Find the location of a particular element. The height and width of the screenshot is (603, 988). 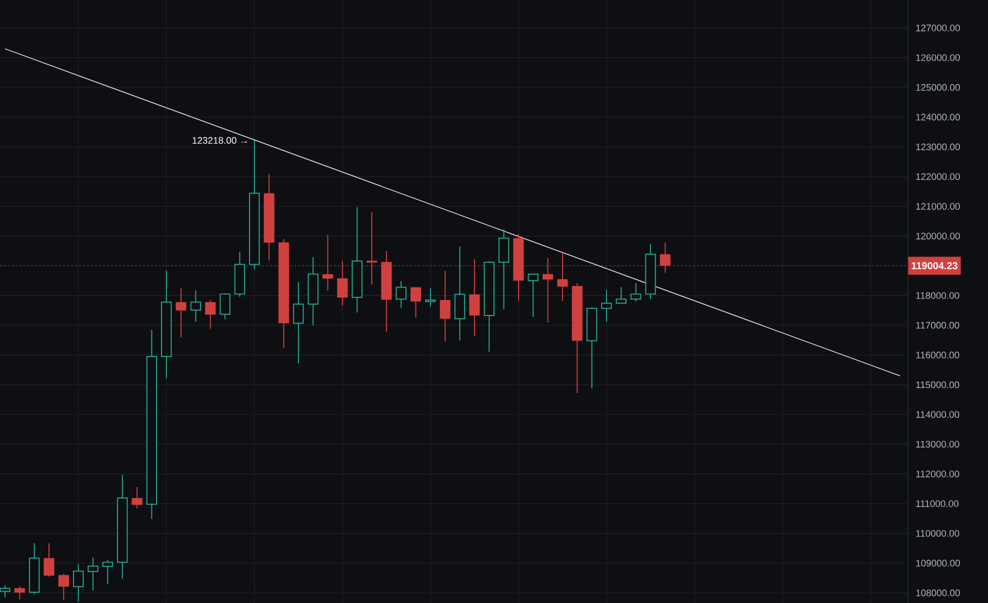

y-tick-label: 122000.00 is located at coordinates (938, 176).